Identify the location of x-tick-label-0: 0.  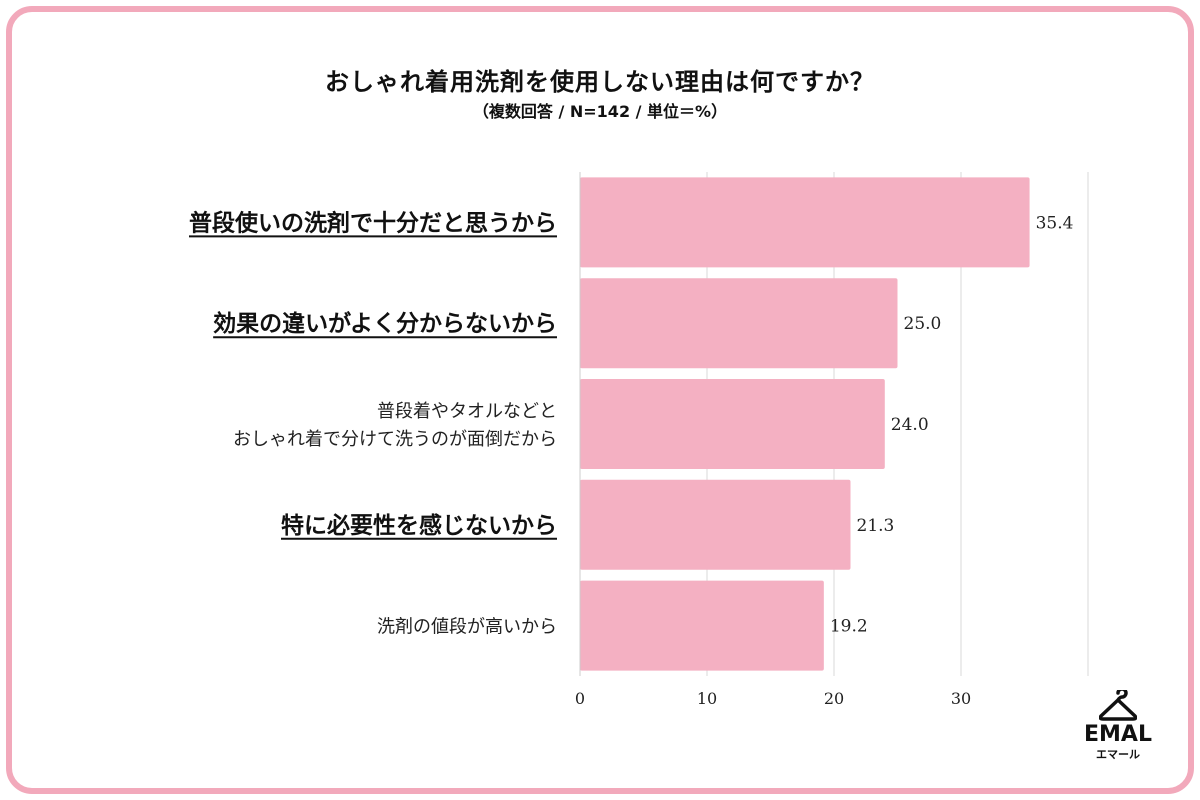
(580, 698).